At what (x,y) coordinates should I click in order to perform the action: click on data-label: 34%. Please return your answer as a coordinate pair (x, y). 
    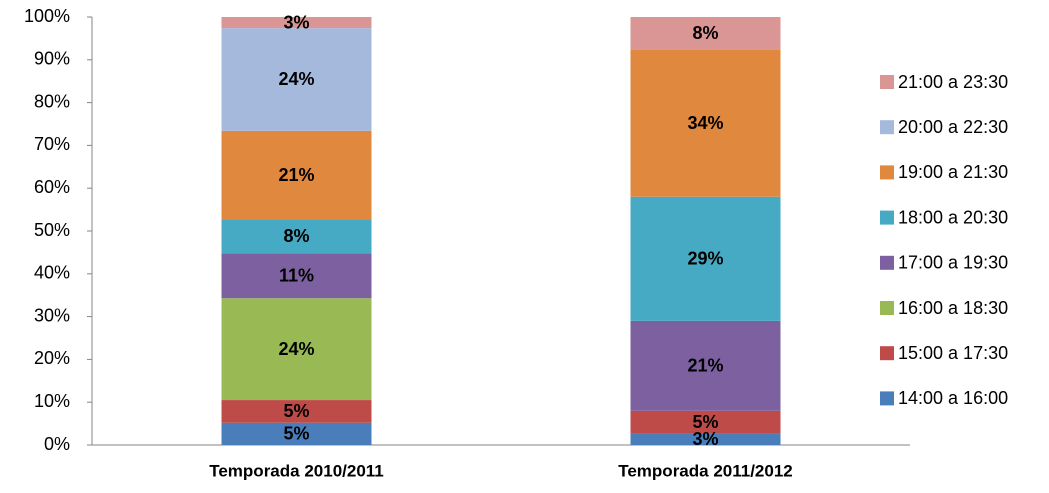
    Looking at the image, I should click on (705, 123).